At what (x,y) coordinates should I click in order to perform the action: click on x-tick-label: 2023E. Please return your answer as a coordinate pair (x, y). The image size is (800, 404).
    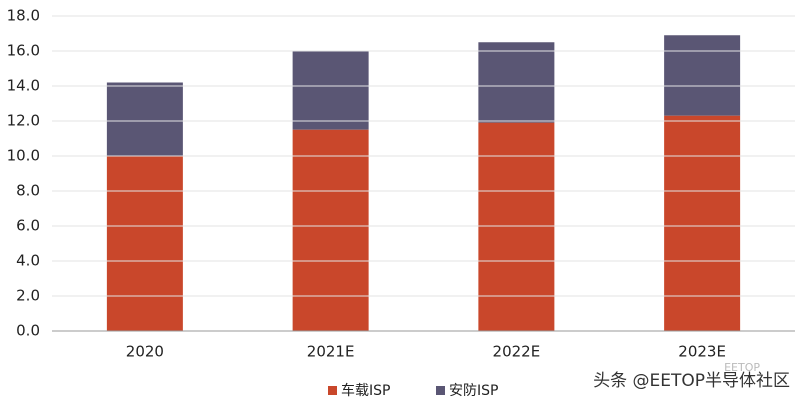
    Looking at the image, I should click on (702, 352).